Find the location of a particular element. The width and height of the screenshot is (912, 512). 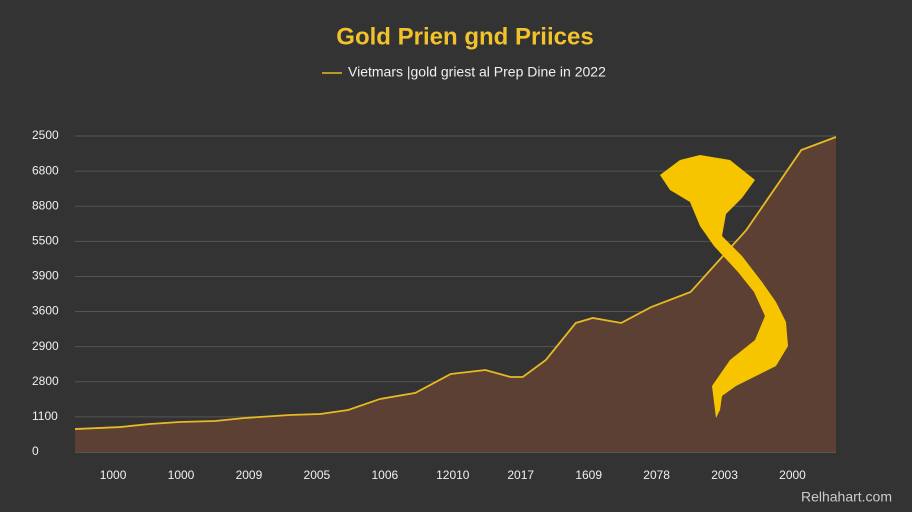

y-tick-label: 2800 is located at coordinates (45, 381).